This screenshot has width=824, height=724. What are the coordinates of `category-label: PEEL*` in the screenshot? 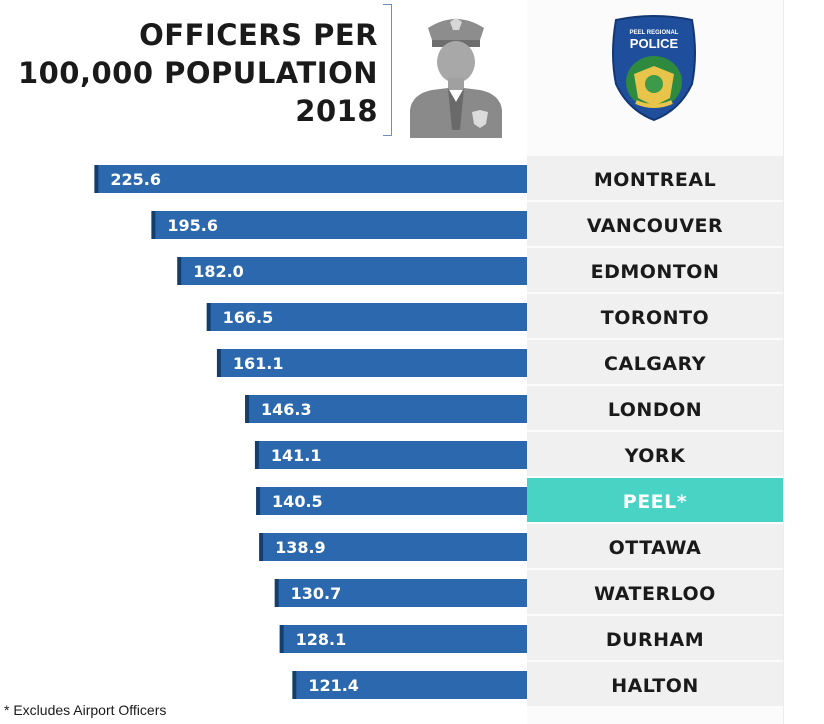 It's located at (655, 502).